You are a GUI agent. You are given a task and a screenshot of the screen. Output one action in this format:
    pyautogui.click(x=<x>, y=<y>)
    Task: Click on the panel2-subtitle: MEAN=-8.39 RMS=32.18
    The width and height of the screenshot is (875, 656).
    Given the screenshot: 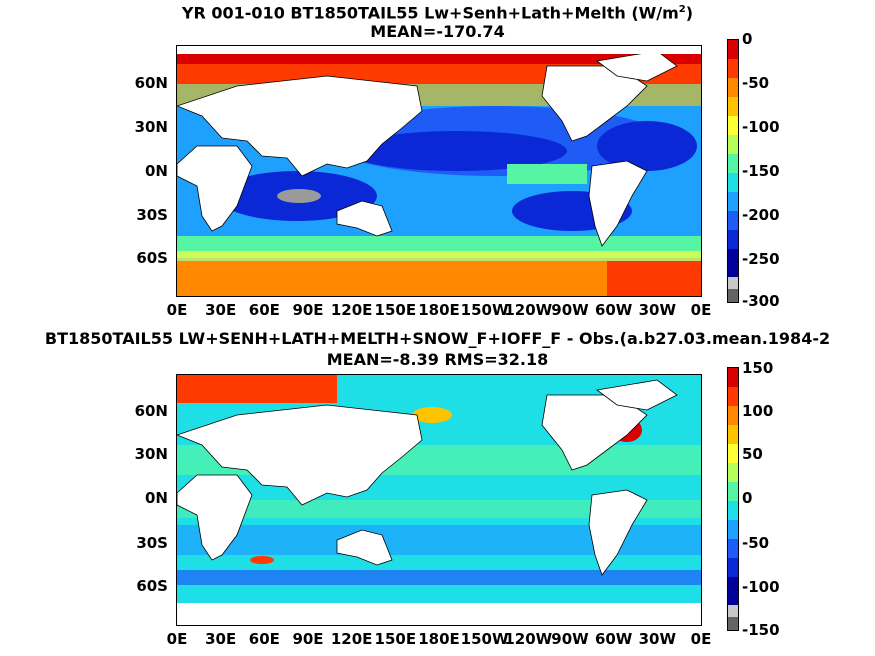 What is the action you would take?
    pyautogui.click(x=437, y=359)
    